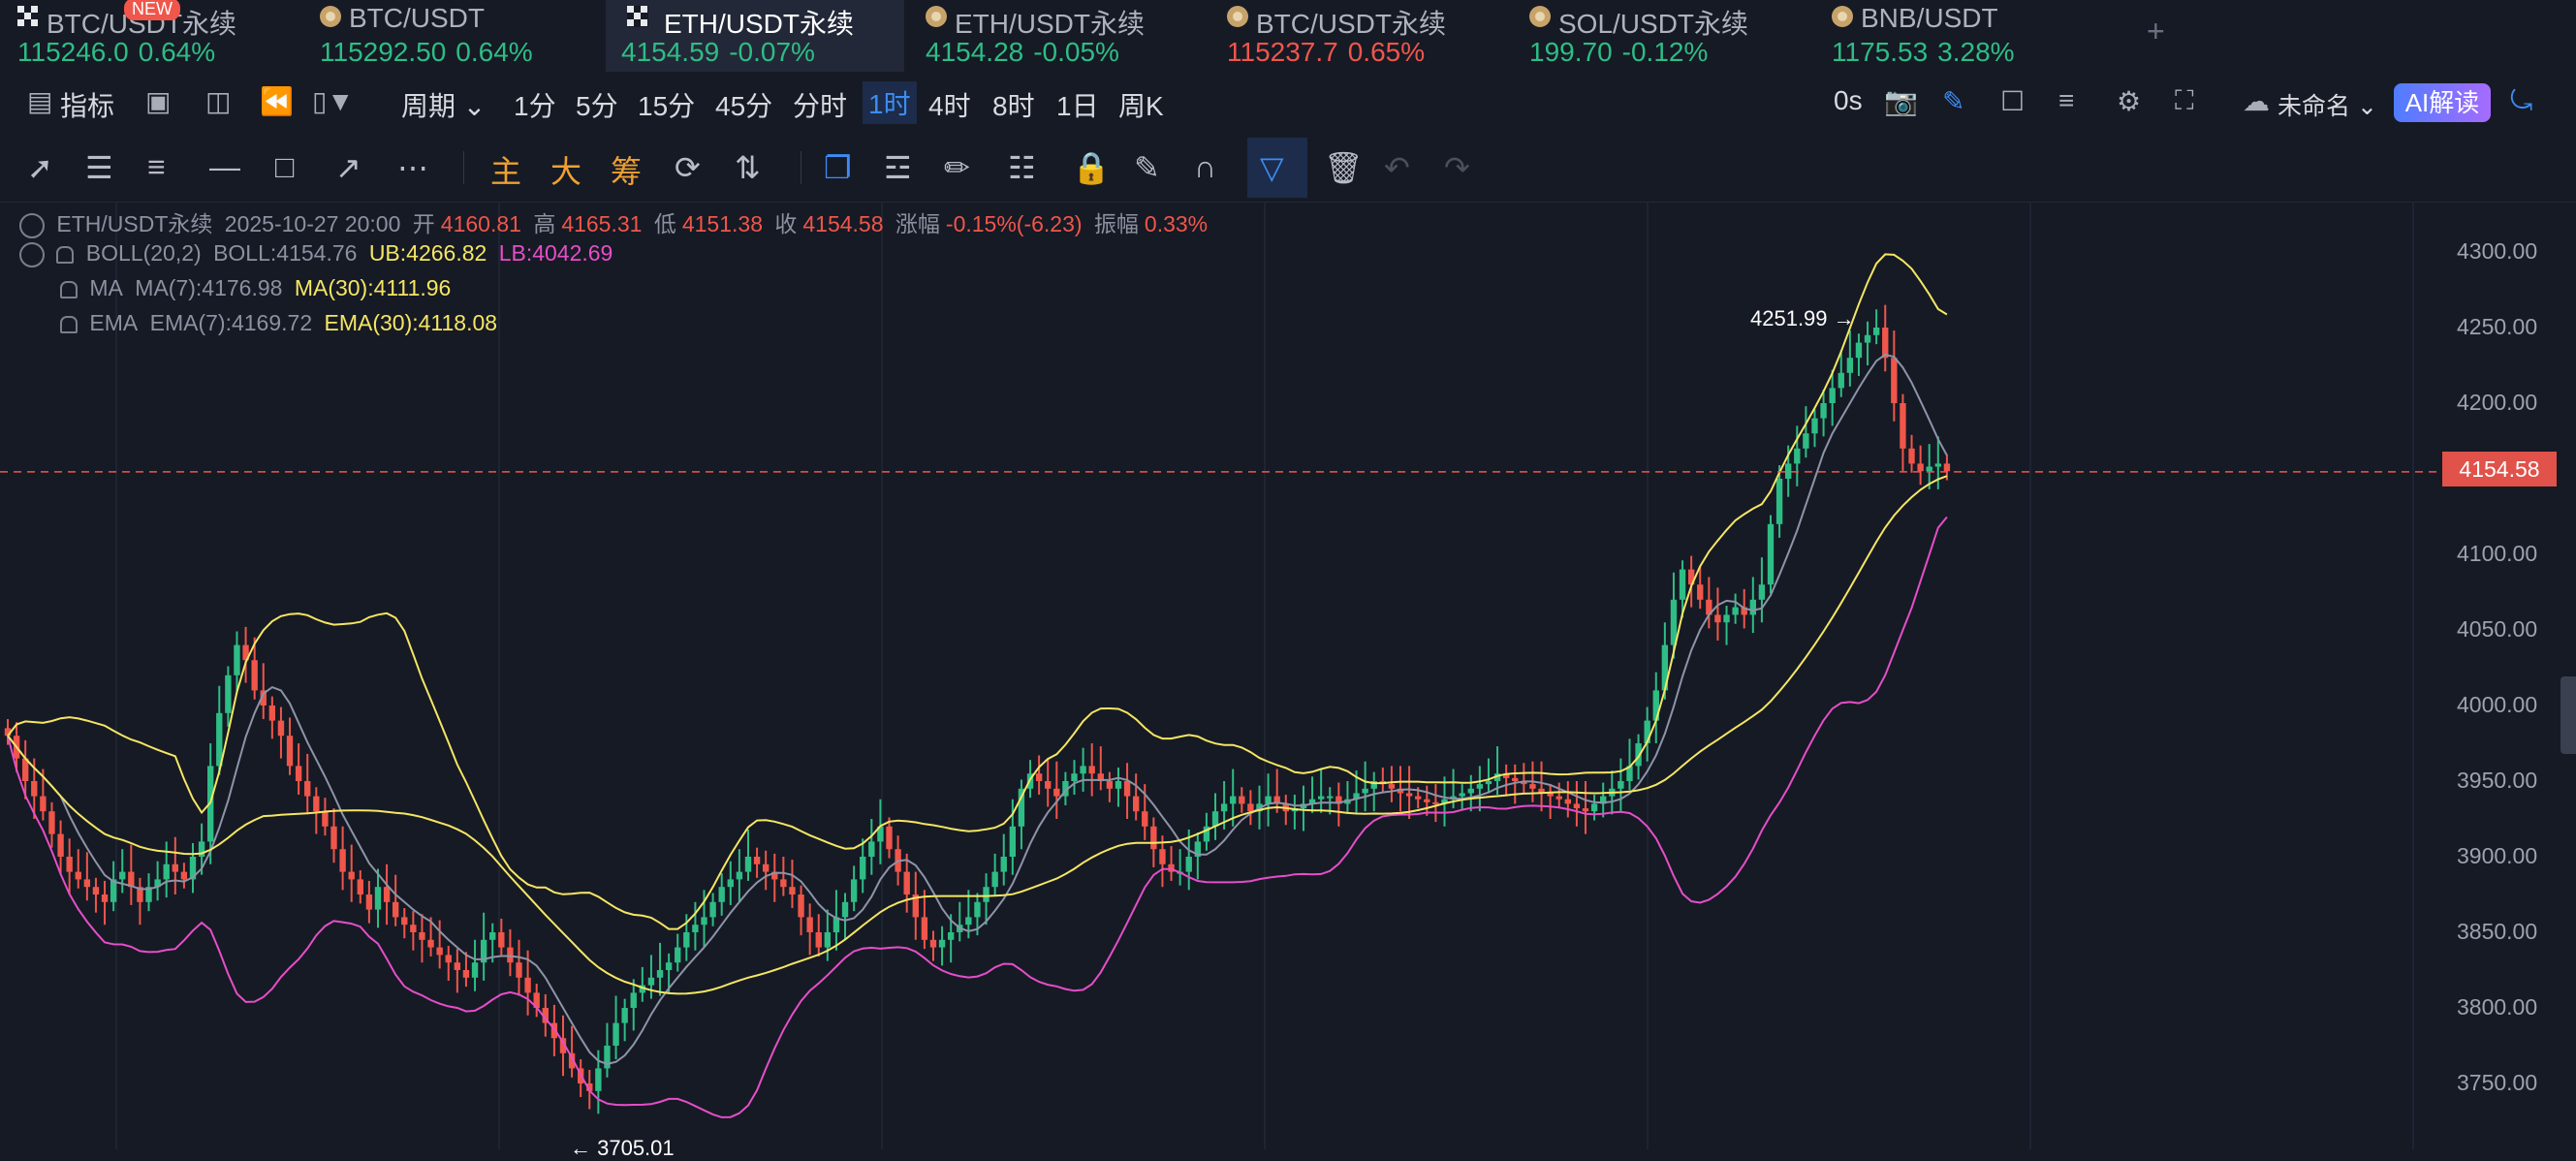 The image size is (2576, 1161). I want to click on ticker-tab: SOL/USDT永续 199.70 -0.12%, so click(1669, 36).